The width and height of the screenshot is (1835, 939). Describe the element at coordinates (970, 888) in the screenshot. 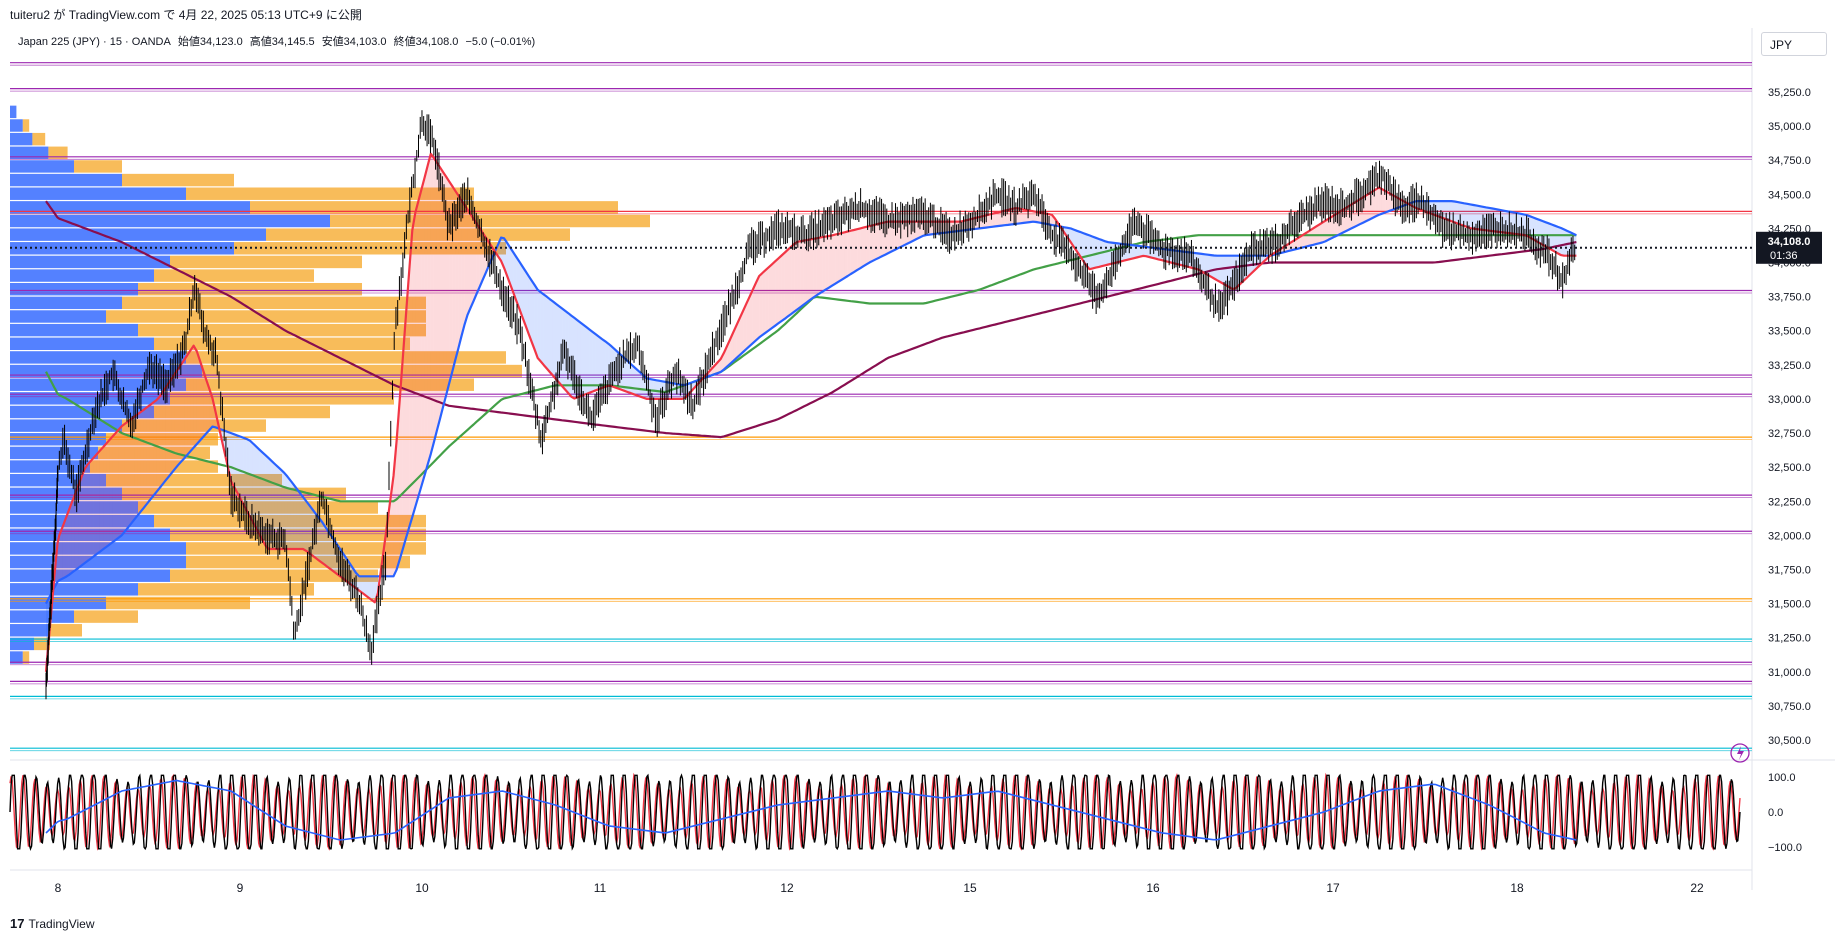

I see `date-tick-label: 15` at that location.